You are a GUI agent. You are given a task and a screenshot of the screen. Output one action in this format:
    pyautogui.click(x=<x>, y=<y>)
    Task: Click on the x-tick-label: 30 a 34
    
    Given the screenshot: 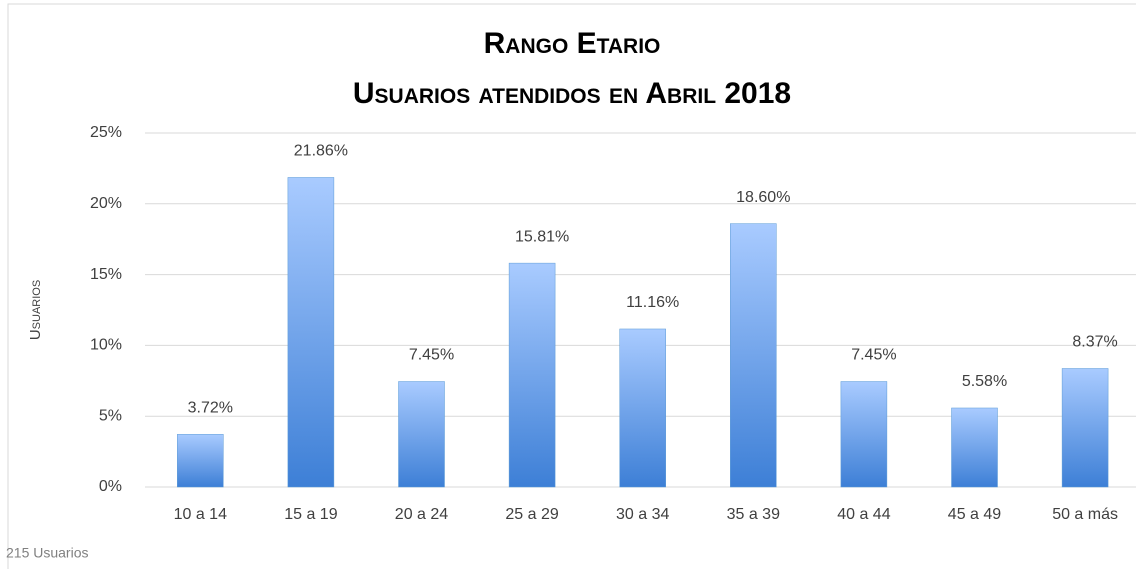 What is the action you would take?
    pyautogui.click(x=642, y=514)
    